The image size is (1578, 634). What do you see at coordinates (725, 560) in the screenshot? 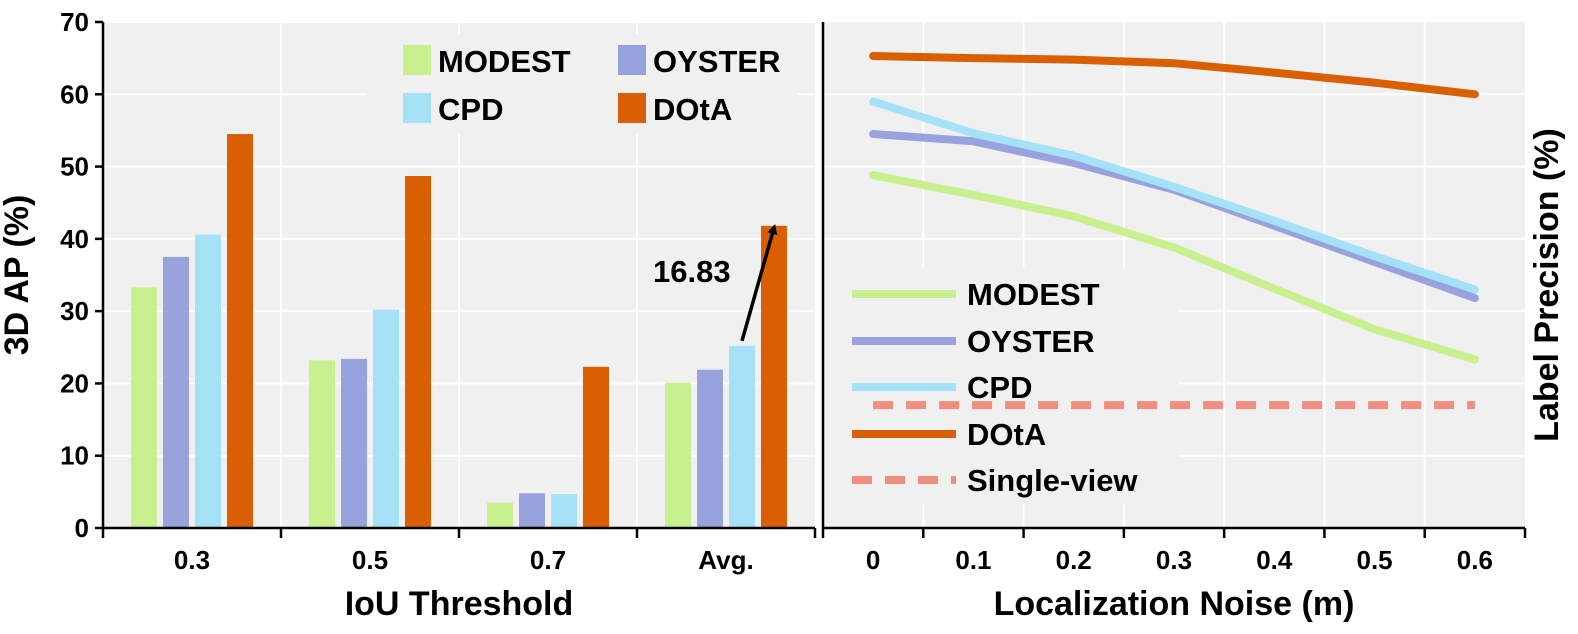
I see `bar-x-tick-label: Avg.` at bounding box center [725, 560].